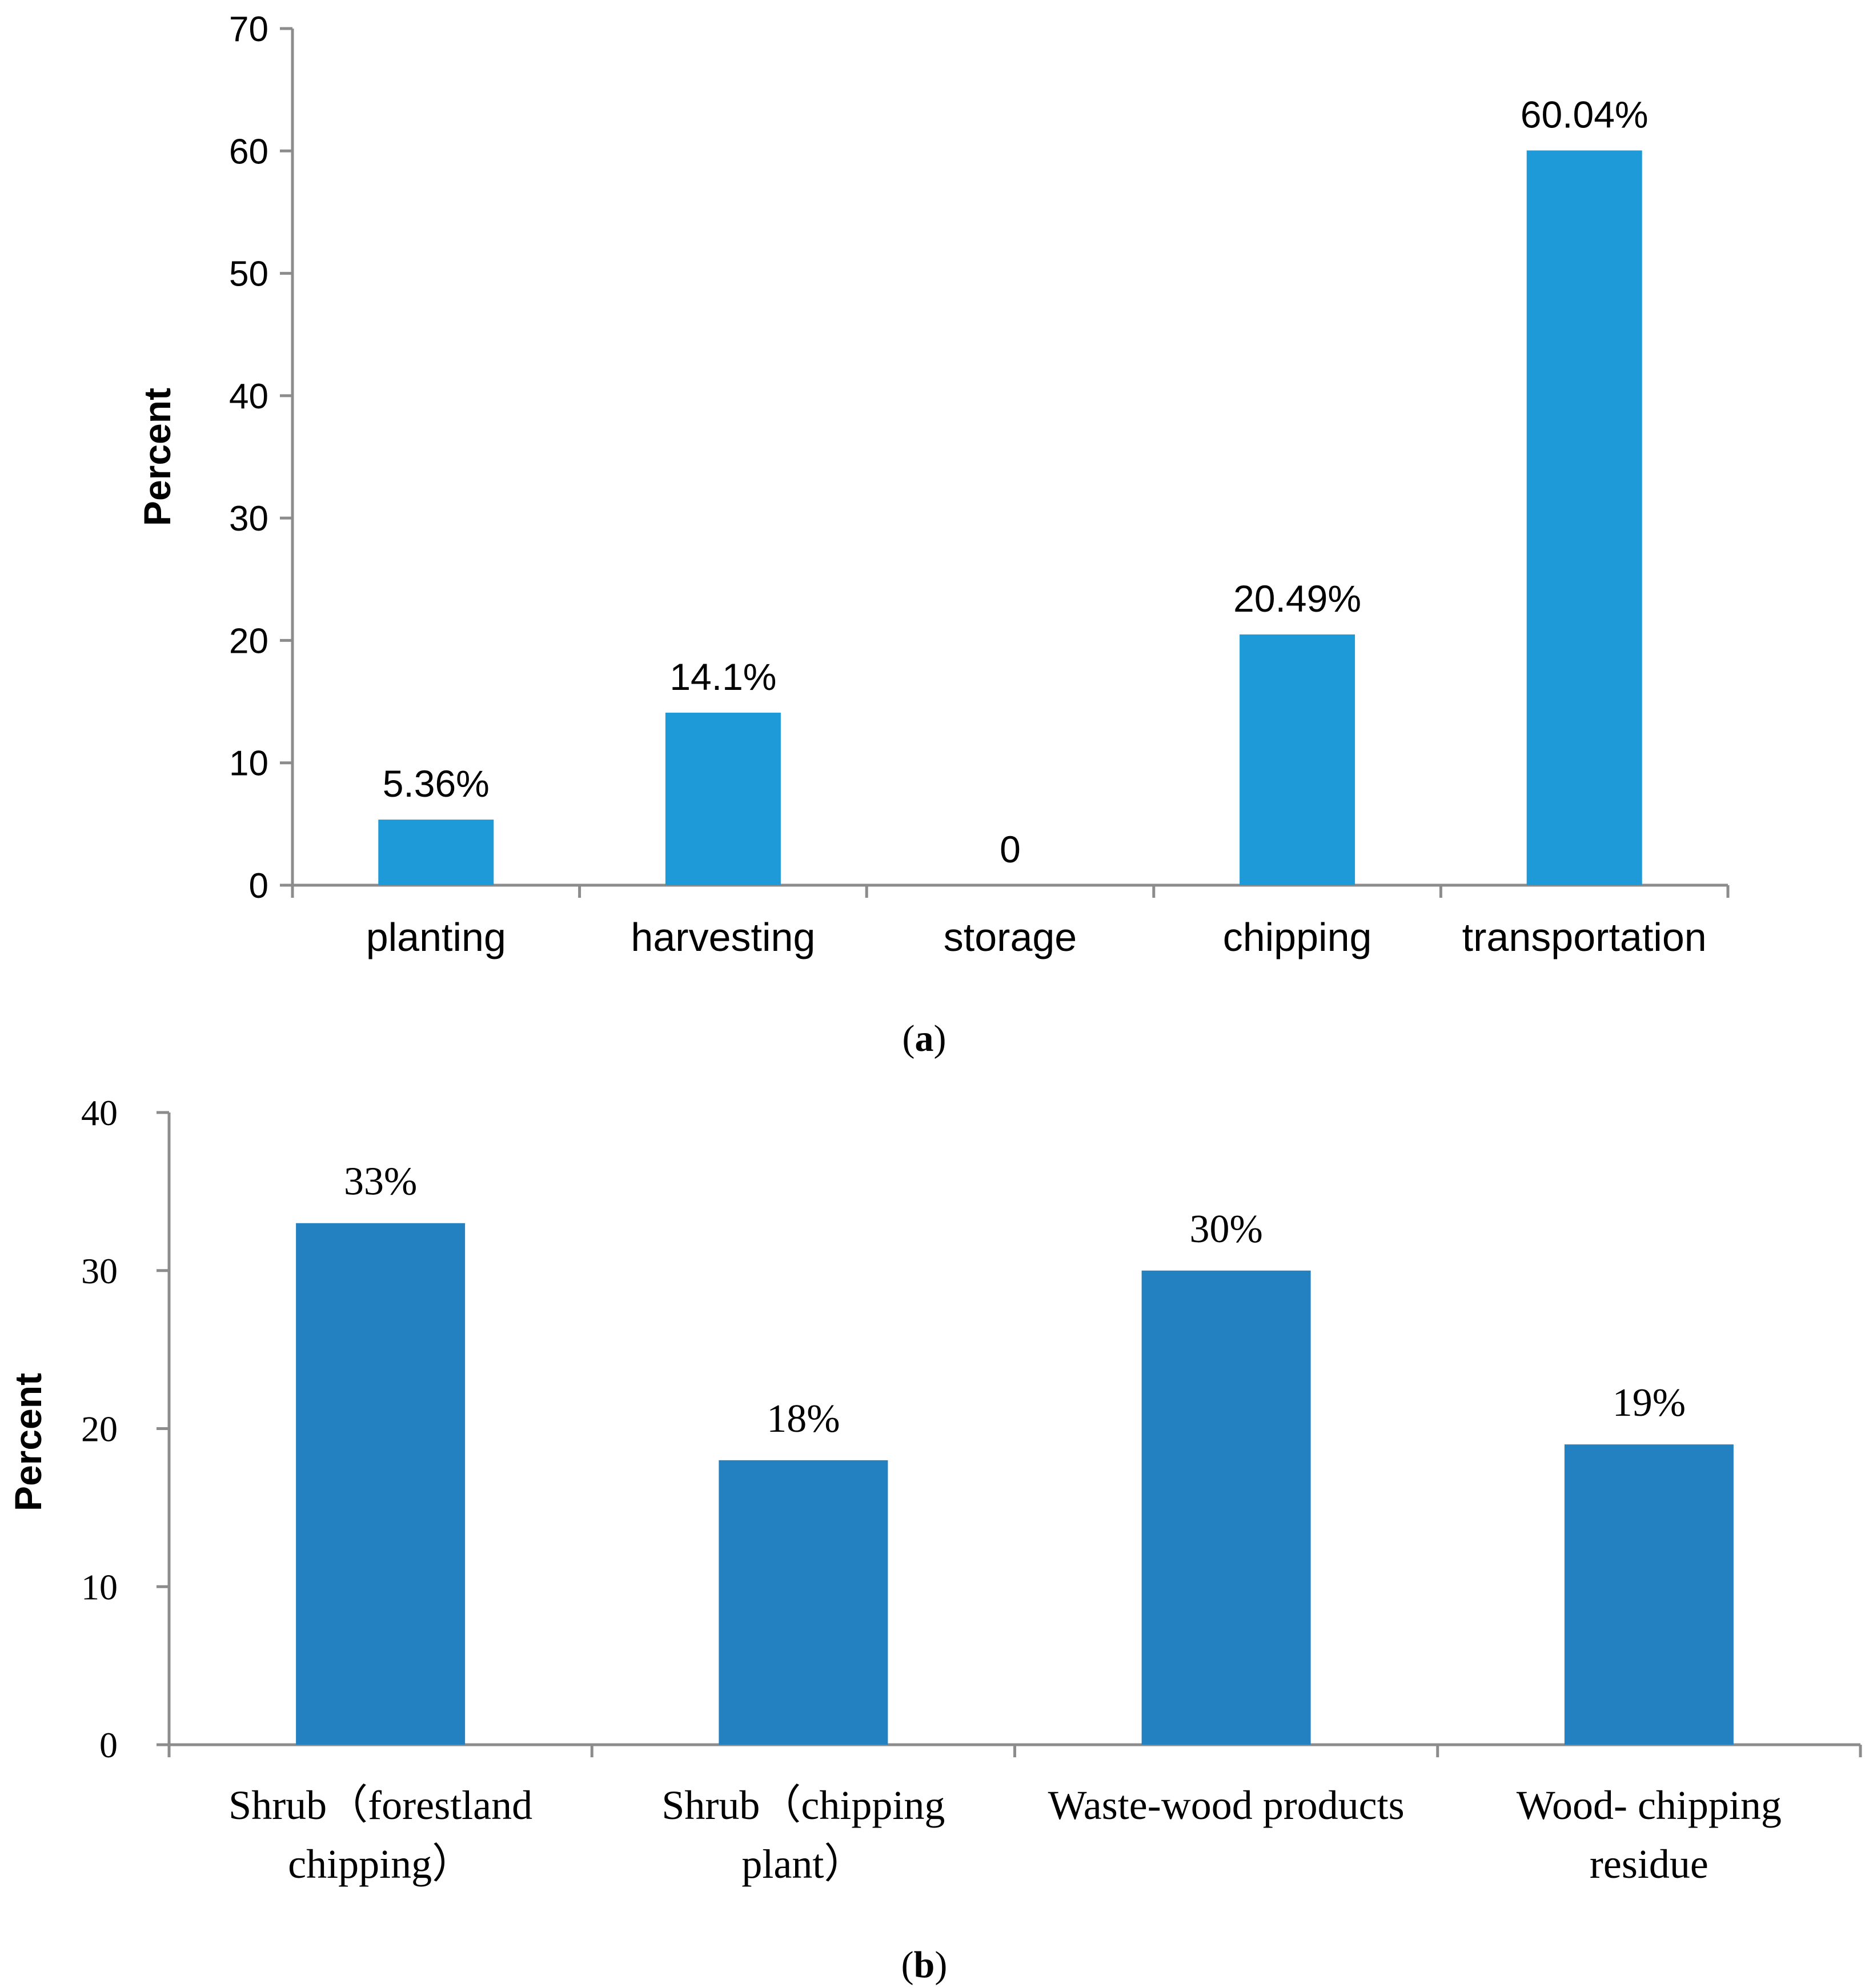  What do you see at coordinates (380, 1182) in the screenshot?
I see `chart-b-data-label: 33%` at bounding box center [380, 1182].